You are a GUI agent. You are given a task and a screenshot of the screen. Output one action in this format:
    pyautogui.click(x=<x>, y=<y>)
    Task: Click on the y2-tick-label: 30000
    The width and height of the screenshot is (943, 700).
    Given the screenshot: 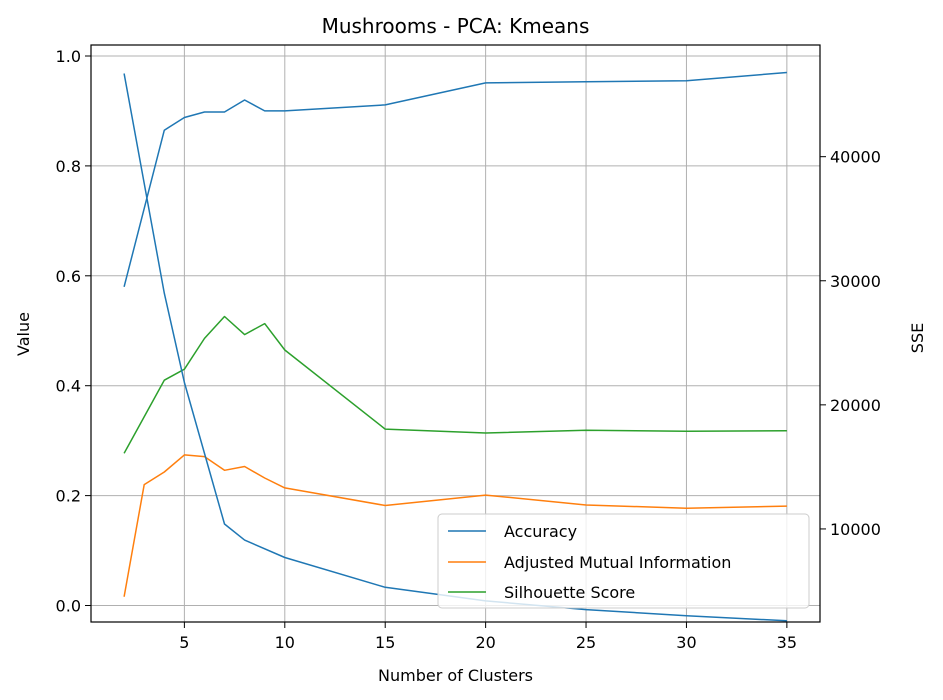 What is the action you would take?
    pyautogui.click(x=855, y=281)
    